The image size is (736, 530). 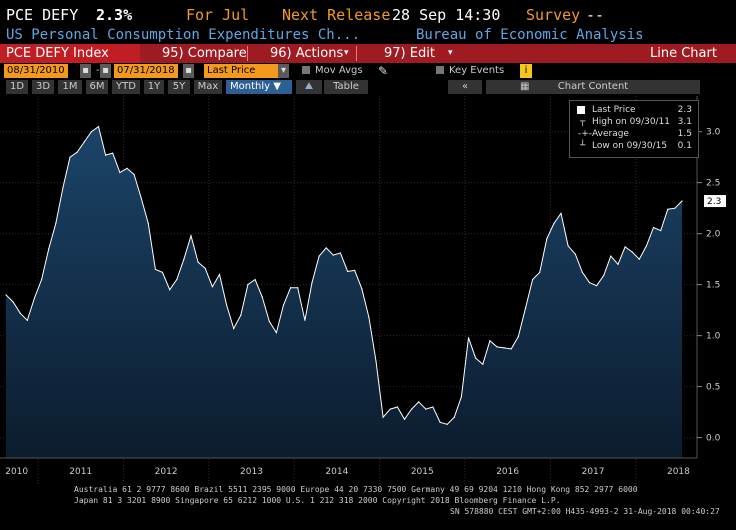 I want to click on chevron-down-icon: ▾, so click(x=283, y=71).